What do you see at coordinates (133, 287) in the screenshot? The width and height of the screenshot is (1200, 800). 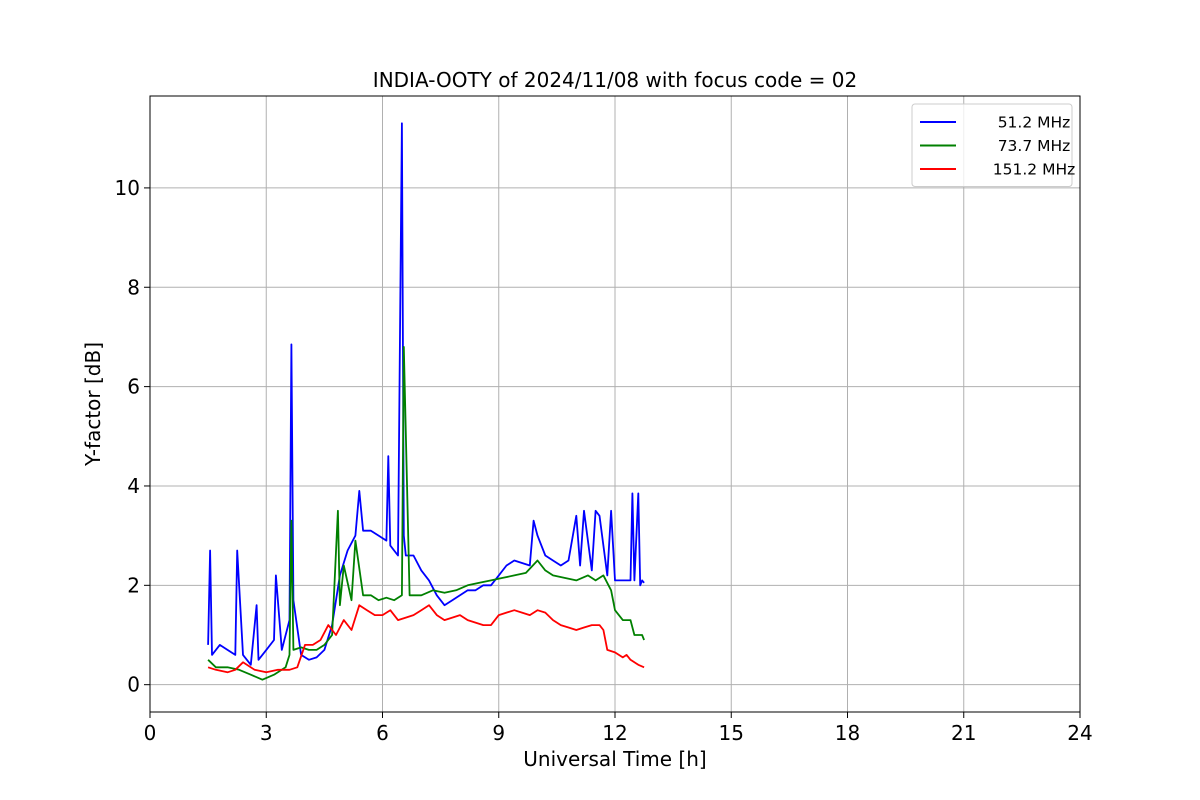 I see `y-tick-label: 8` at bounding box center [133, 287].